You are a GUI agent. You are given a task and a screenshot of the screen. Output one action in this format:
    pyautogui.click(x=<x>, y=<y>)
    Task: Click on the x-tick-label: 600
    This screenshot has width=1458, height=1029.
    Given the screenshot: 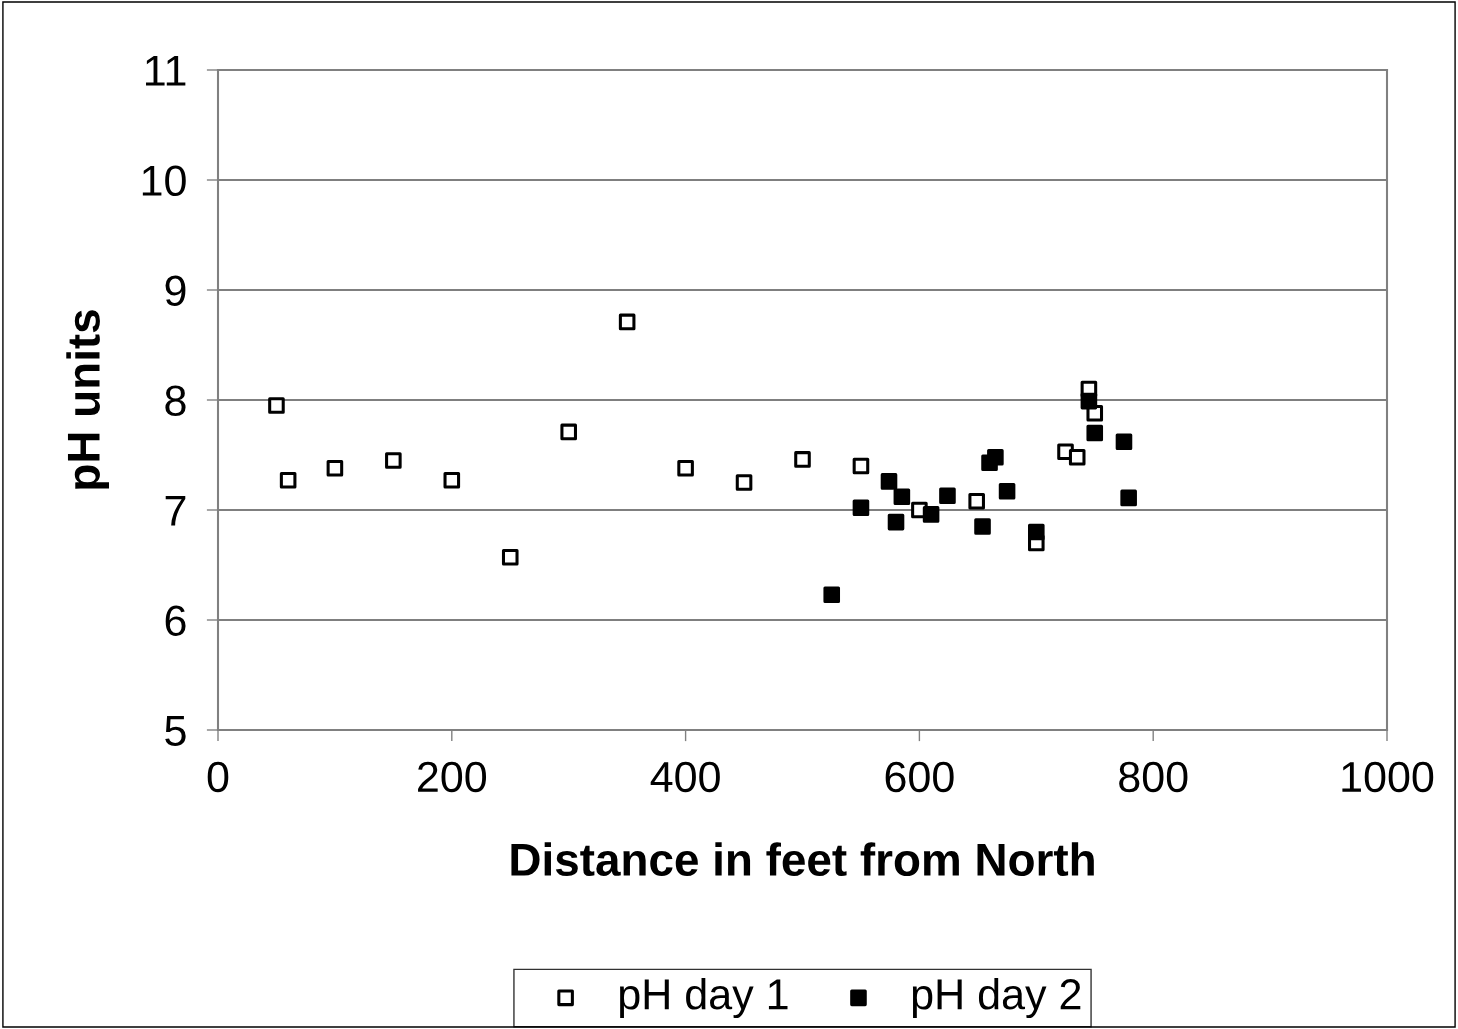 What is the action you would take?
    pyautogui.click(x=919, y=777)
    